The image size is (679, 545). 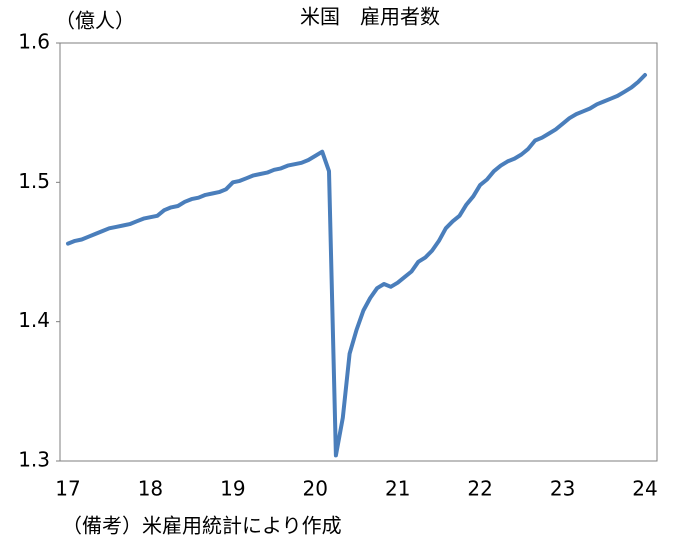 What do you see at coordinates (34, 320) in the screenshot?
I see `y-tick-label: 1.4` at bounding box center [34, 320].